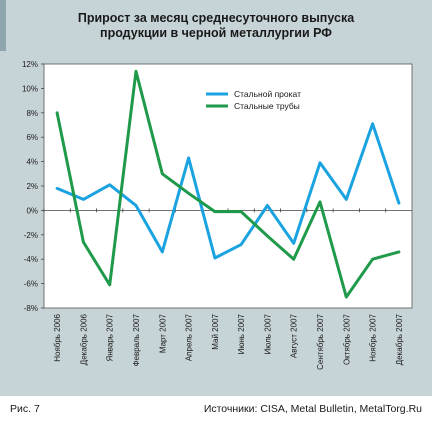  I want to click on x-tick-label: Ноябрь 2007, so click(373, 337).